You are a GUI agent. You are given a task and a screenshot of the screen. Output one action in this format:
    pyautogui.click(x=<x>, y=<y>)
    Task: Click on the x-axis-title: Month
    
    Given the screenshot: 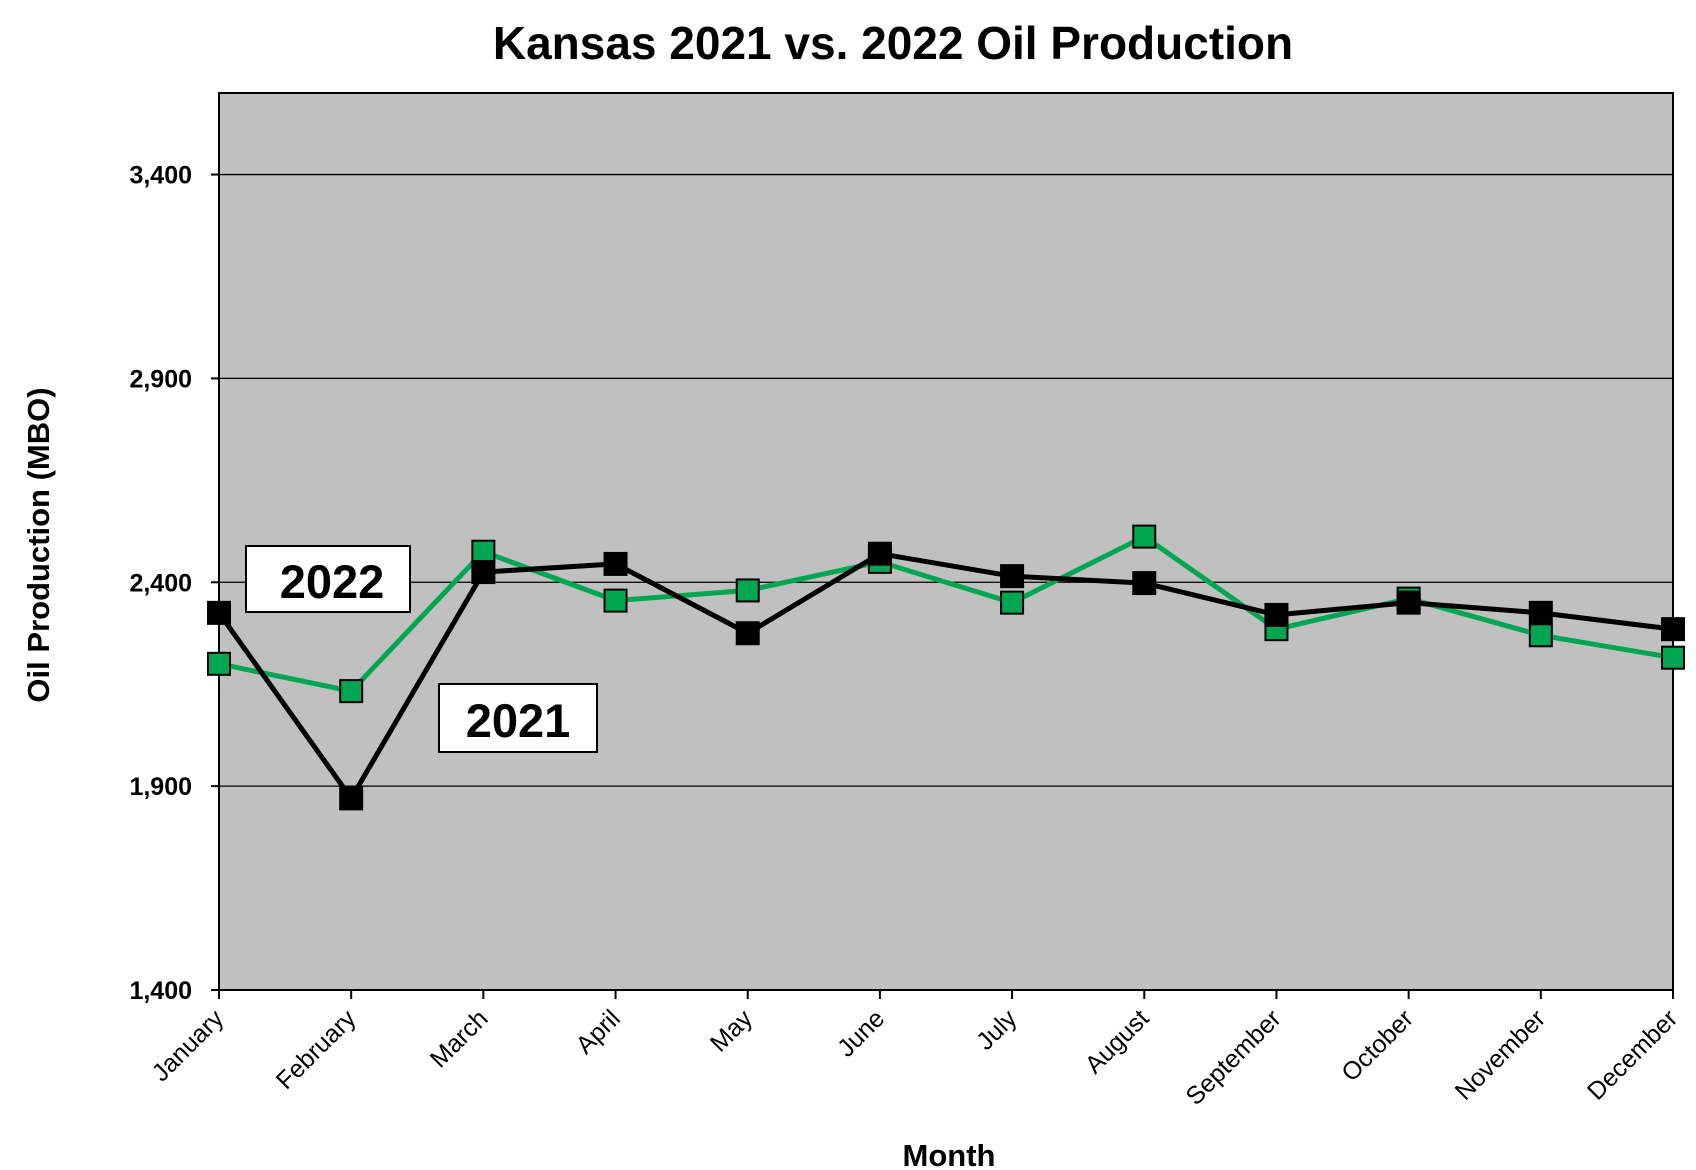 What is the action you would take?
    pyautogui.click(x=949, y=1154)
    